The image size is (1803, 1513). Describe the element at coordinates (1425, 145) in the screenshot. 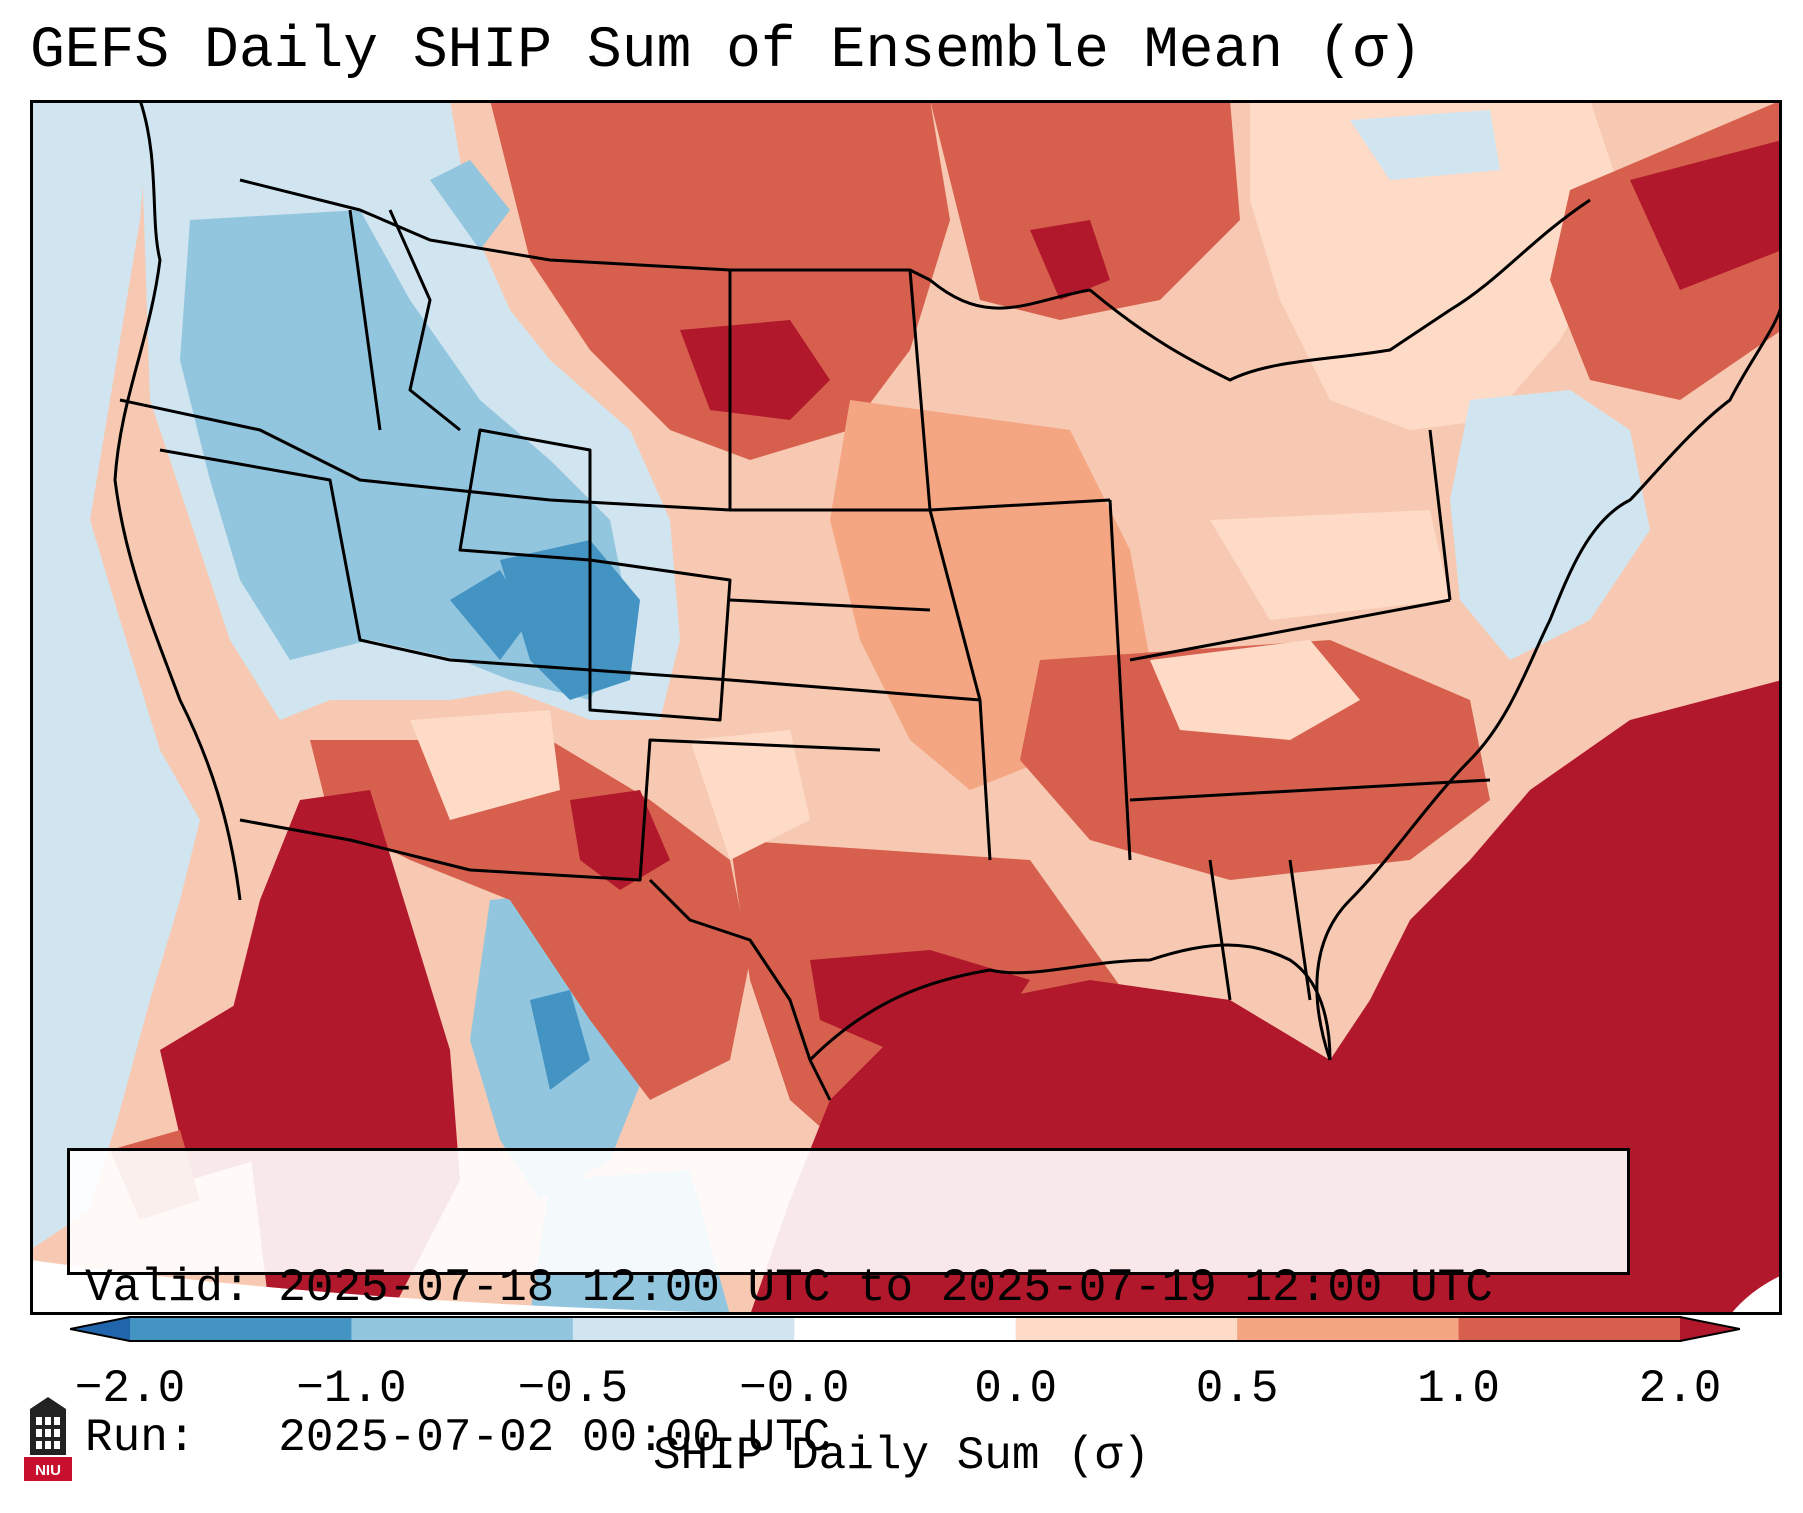

I see `quebec-pale-blue` at that location.